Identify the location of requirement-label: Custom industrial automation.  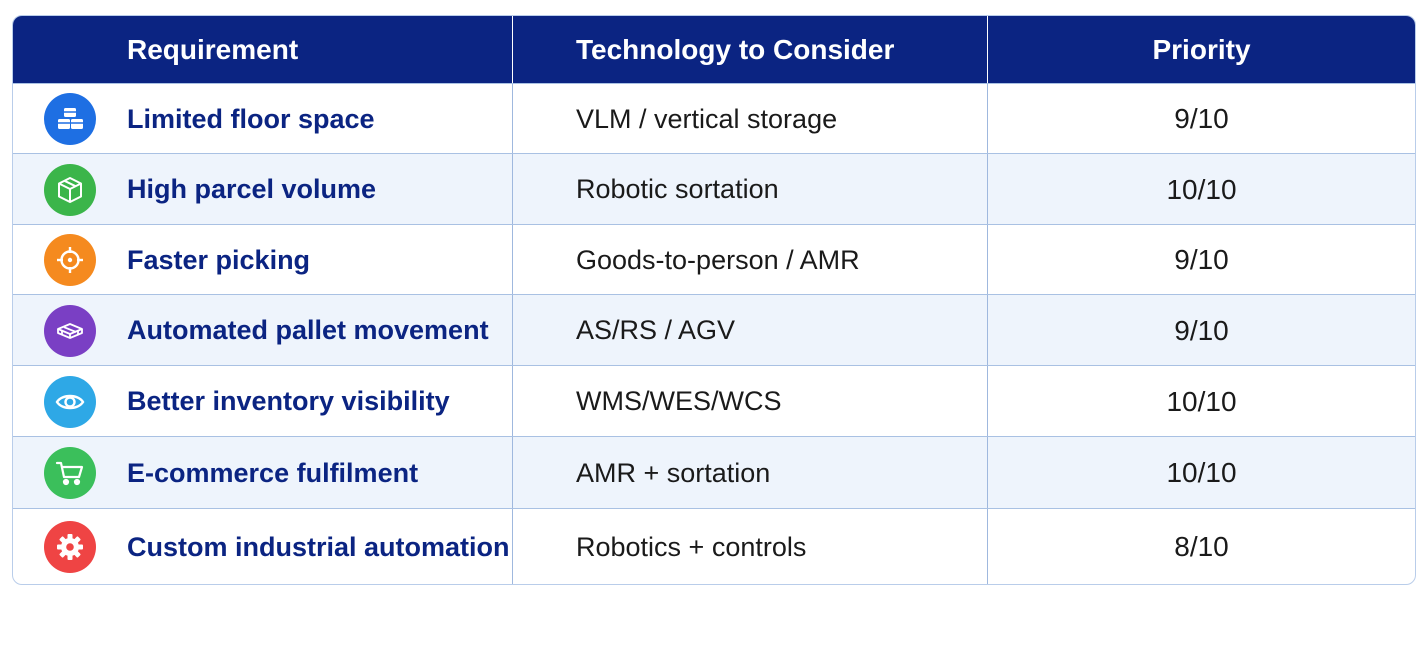
(318, 546).